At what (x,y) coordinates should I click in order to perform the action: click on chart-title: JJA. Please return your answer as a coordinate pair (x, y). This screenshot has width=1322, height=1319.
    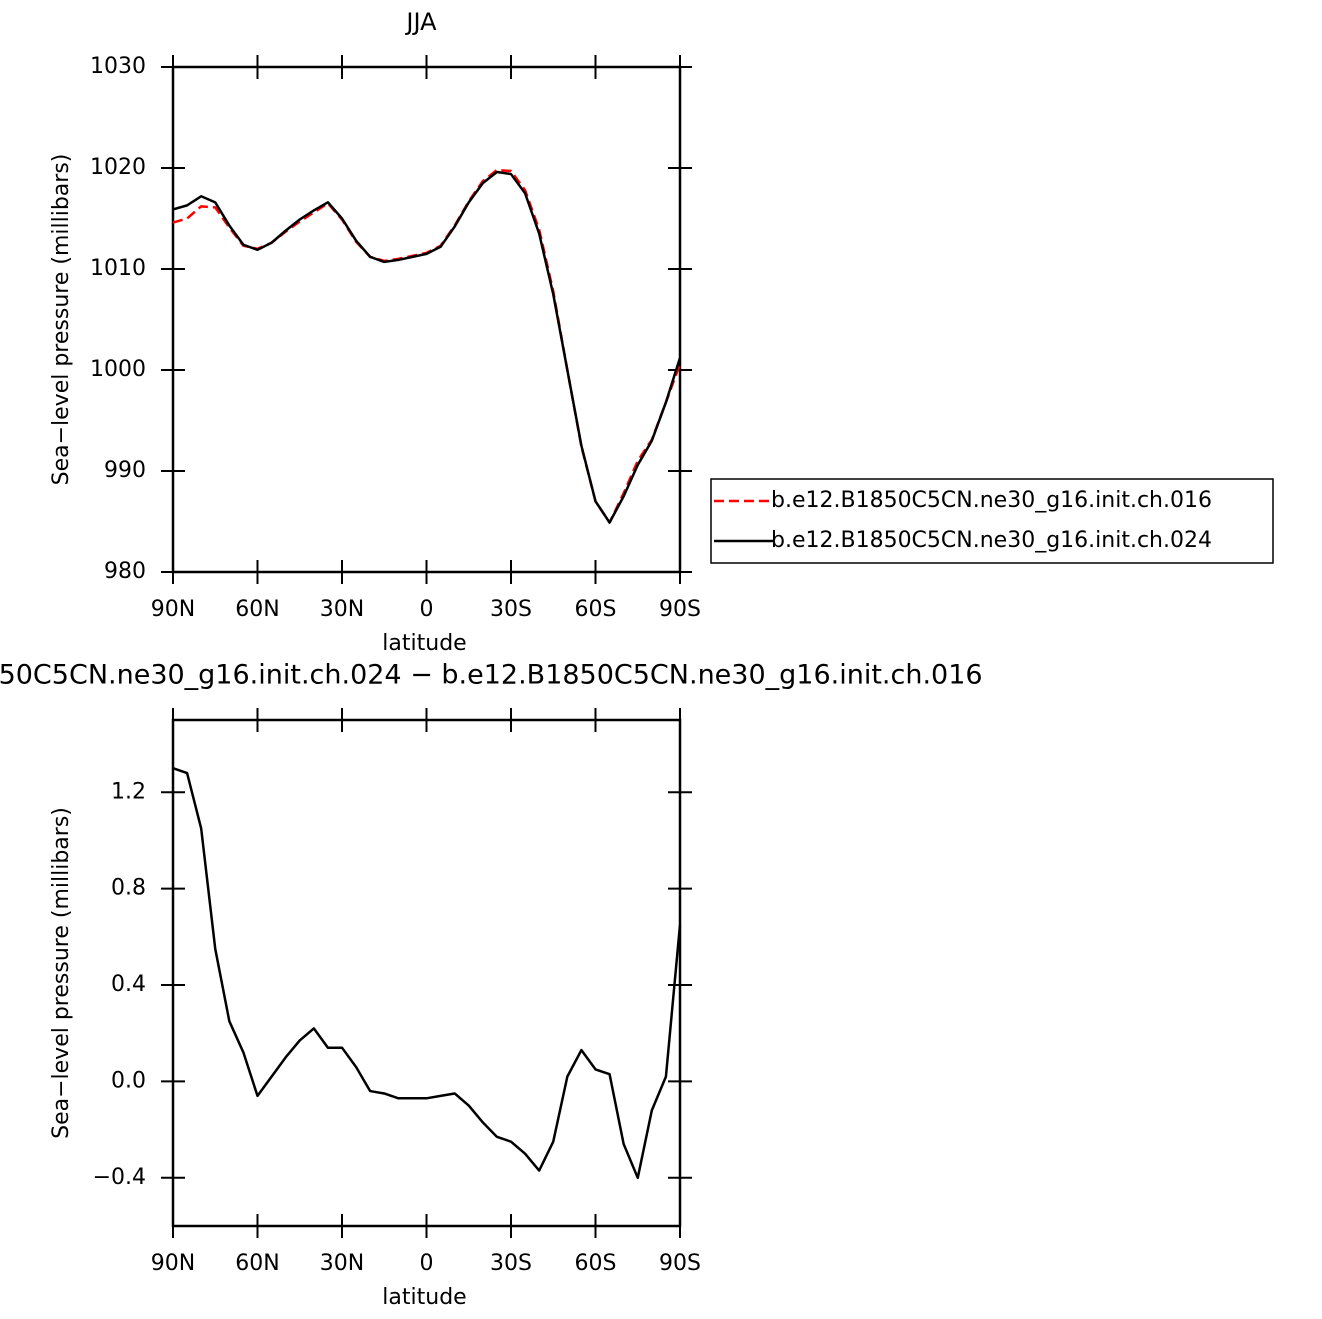
    Looking at the image, I should click on (420, 22).